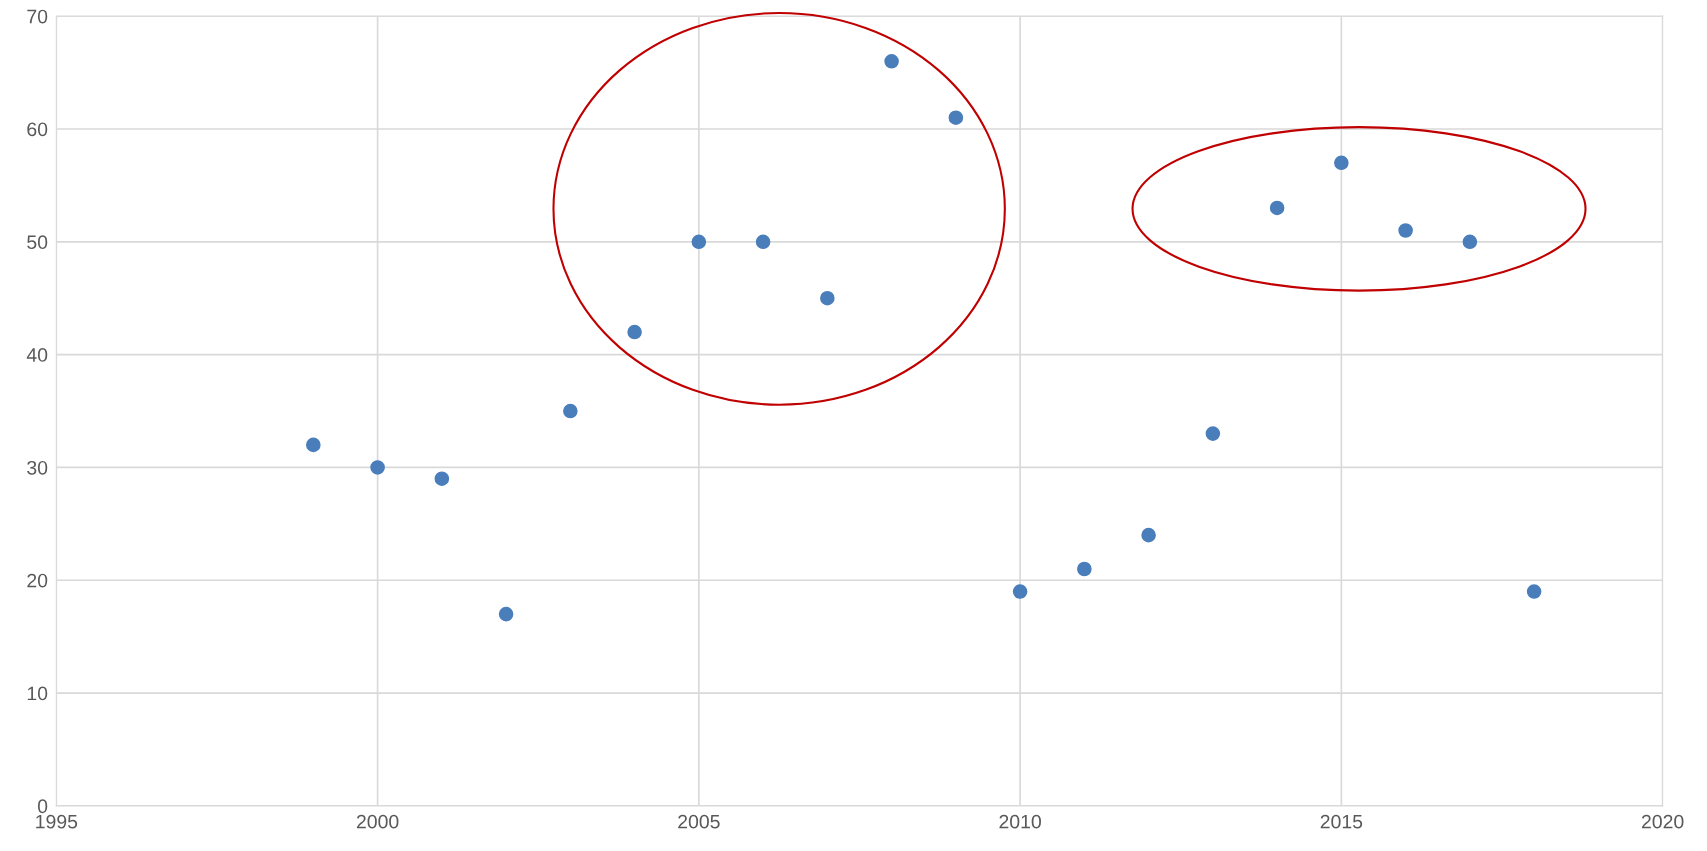 This screenshot has width=1707, height=851. Describe the element at coordinates (37, 467) in the screenshot. I see `y-tick-label: 30` at that location.